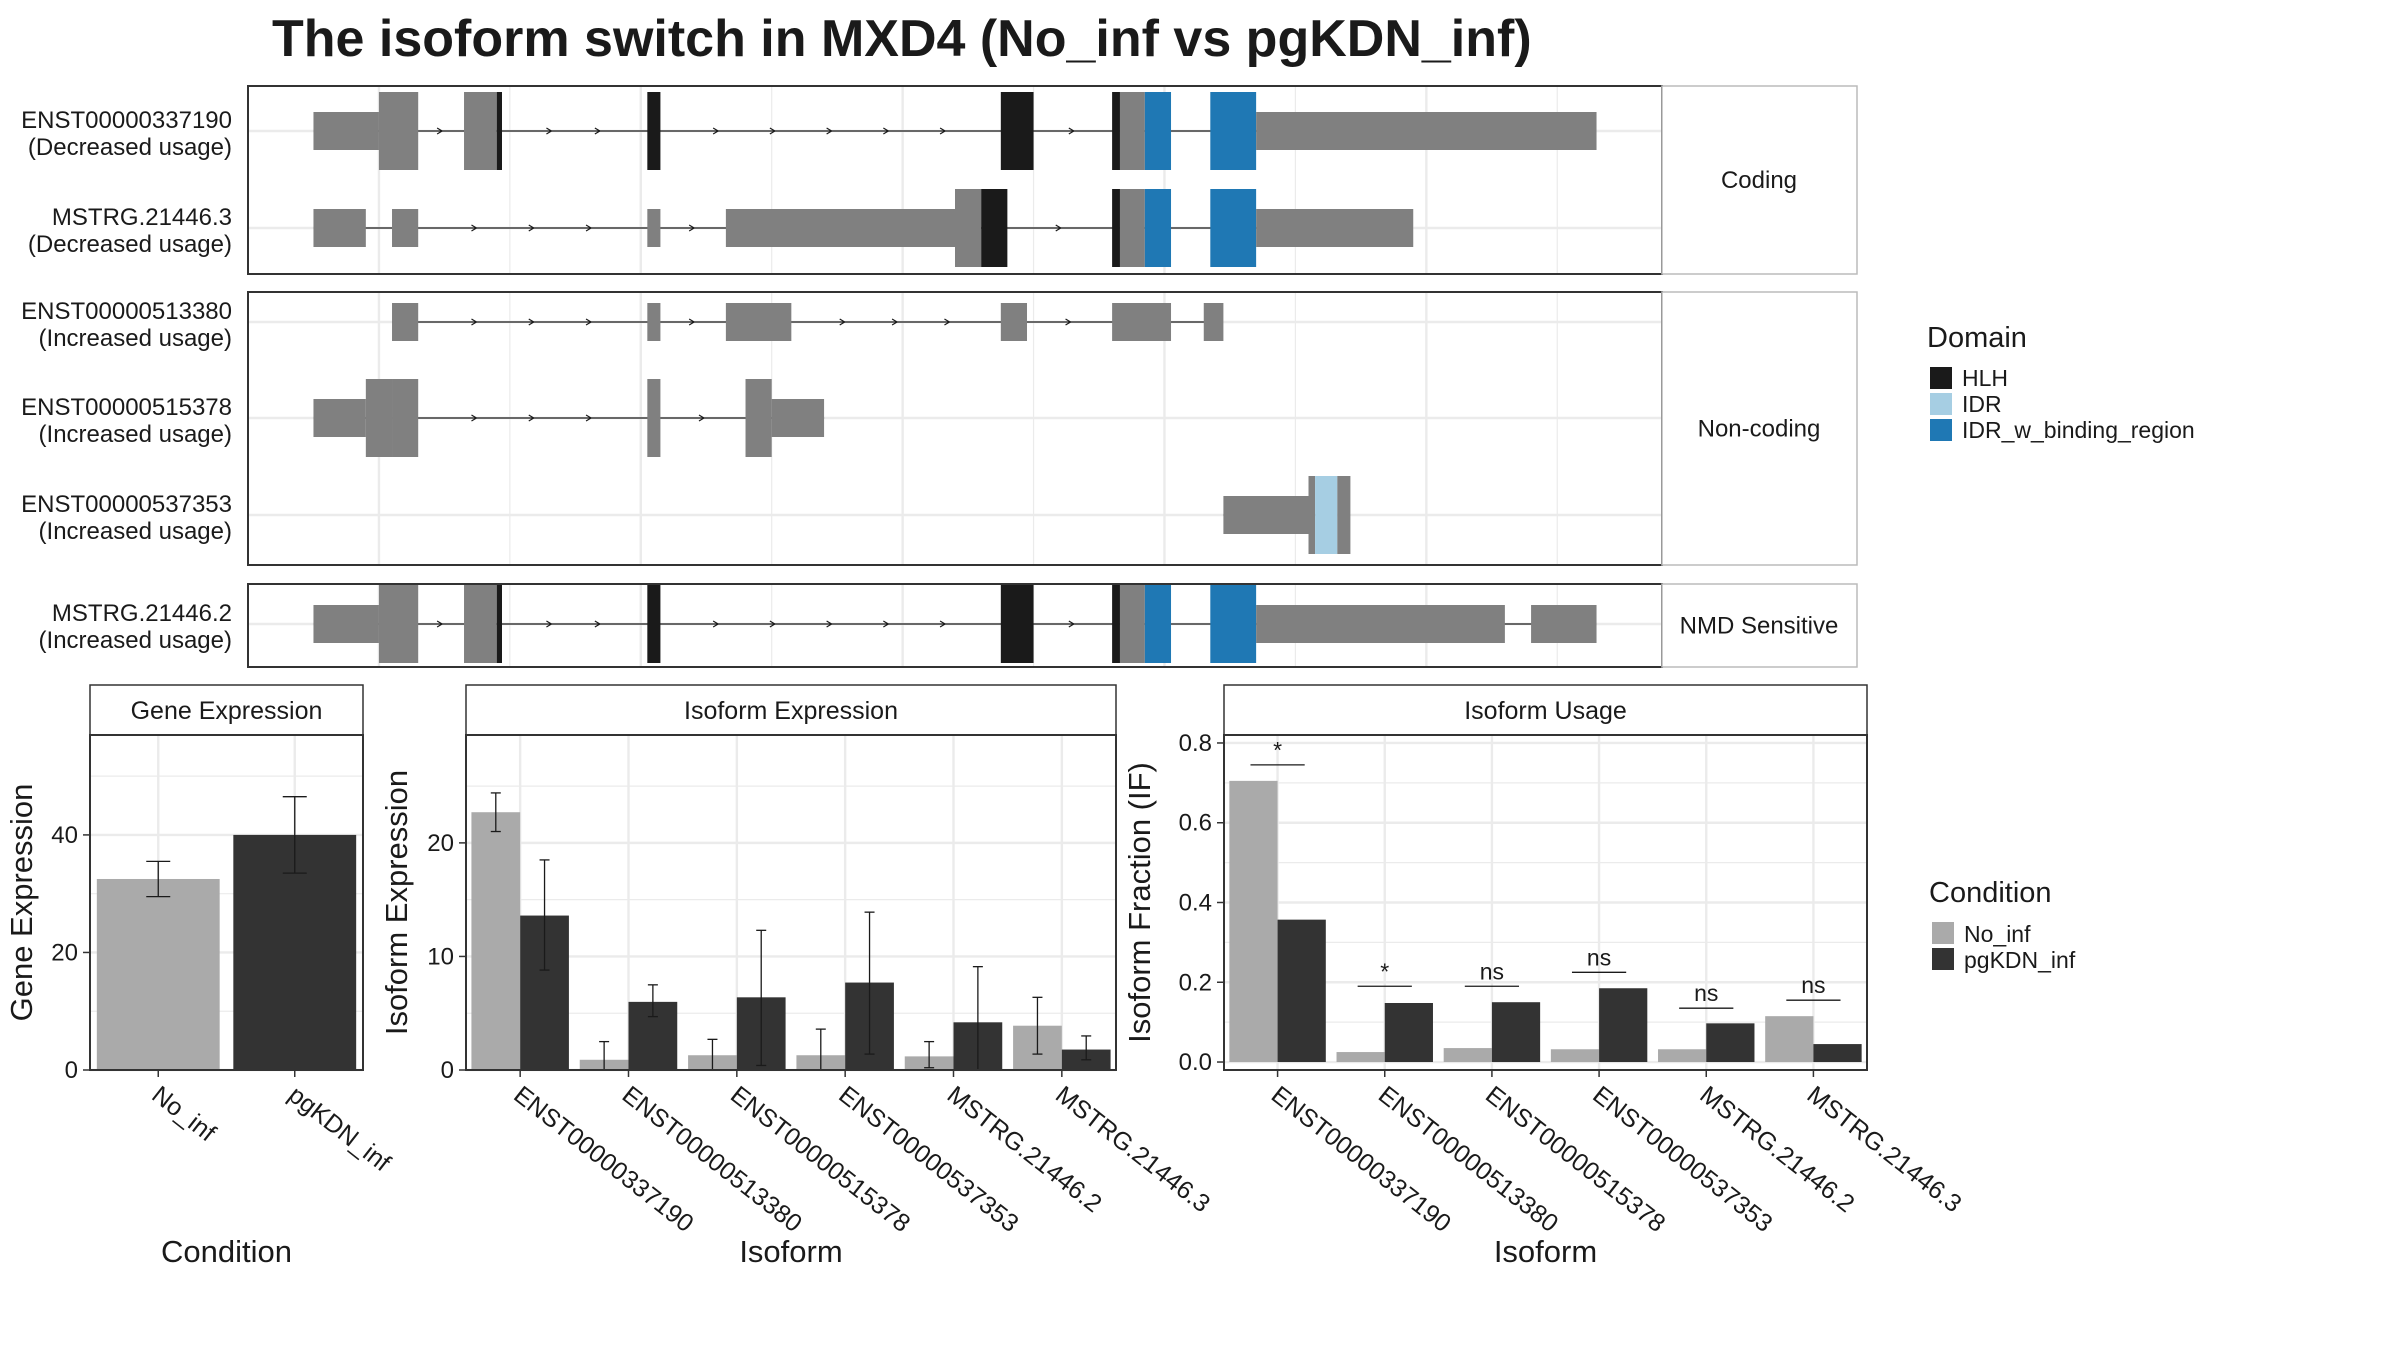  What do you see at coordinates (1977, 338) in the screenshot?
I see `domain-legend-title: Domain` at bounding box center [1977, 338].